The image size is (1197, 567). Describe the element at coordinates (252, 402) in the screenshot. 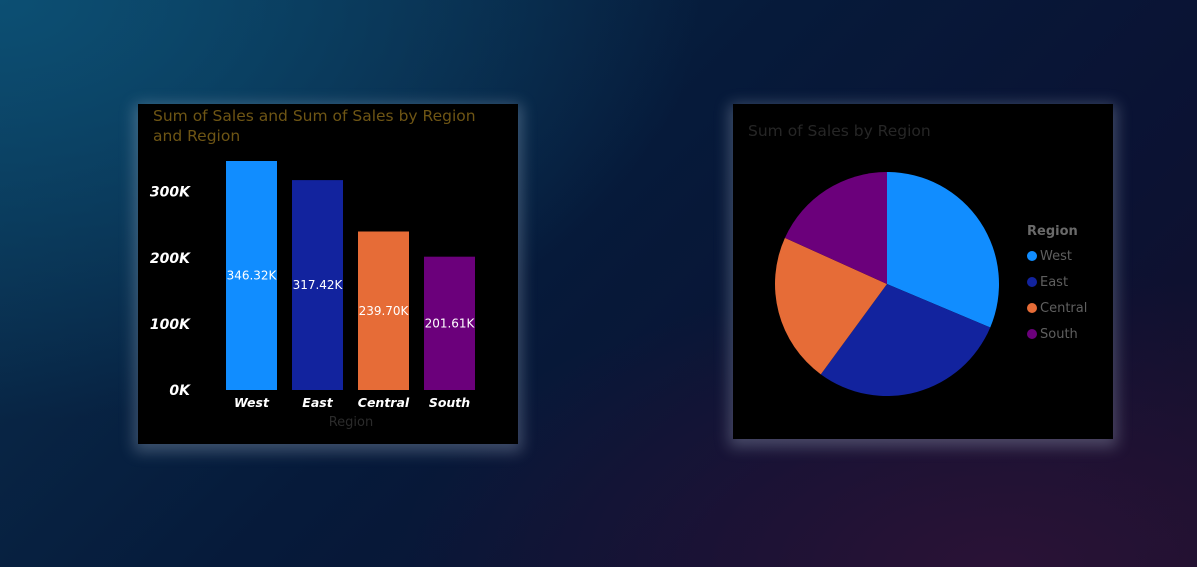

I see `x-tick-label: West` at that location.